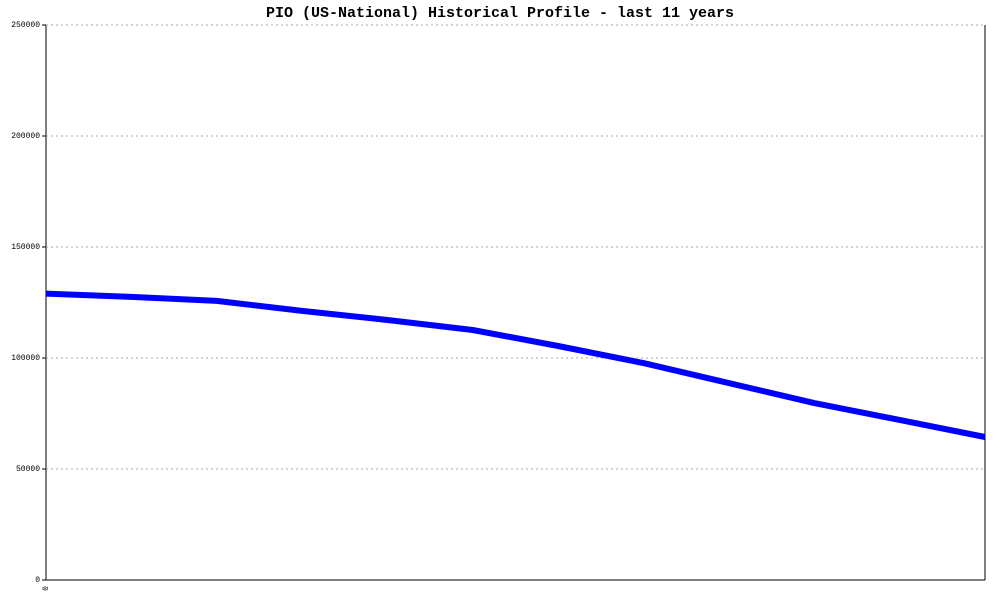  What do you see at coordinates (46, 588) in the screenshot?
I see `x-tick-label: 0` at bounding box center [46, 588].